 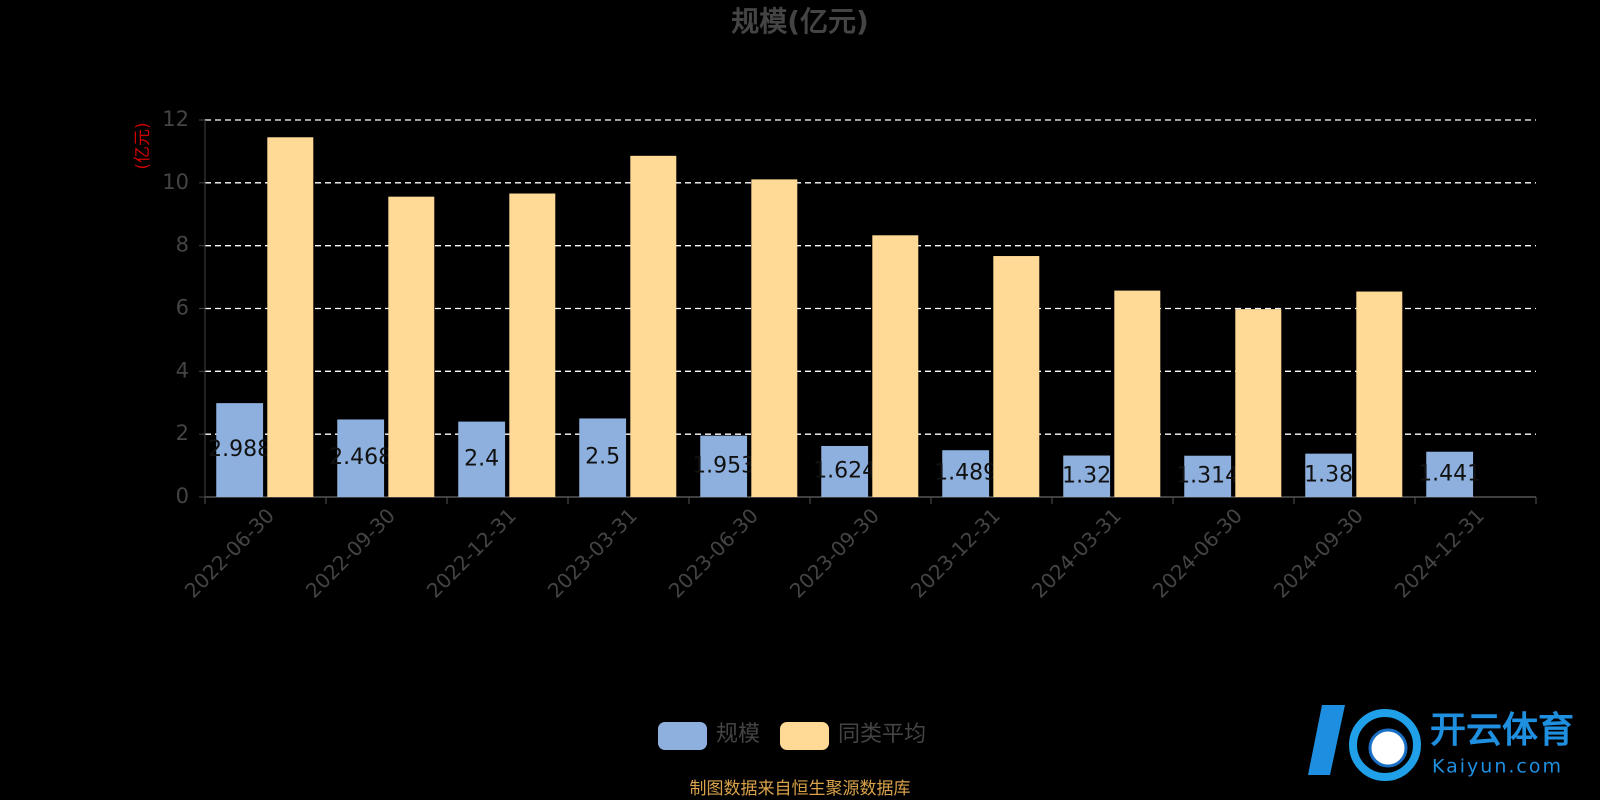 What do you see at coordinates (800, 789) in the screenshot?
I see `footer: 制图数据来自恒生聚源数据库` at bounding box center [800, 789].